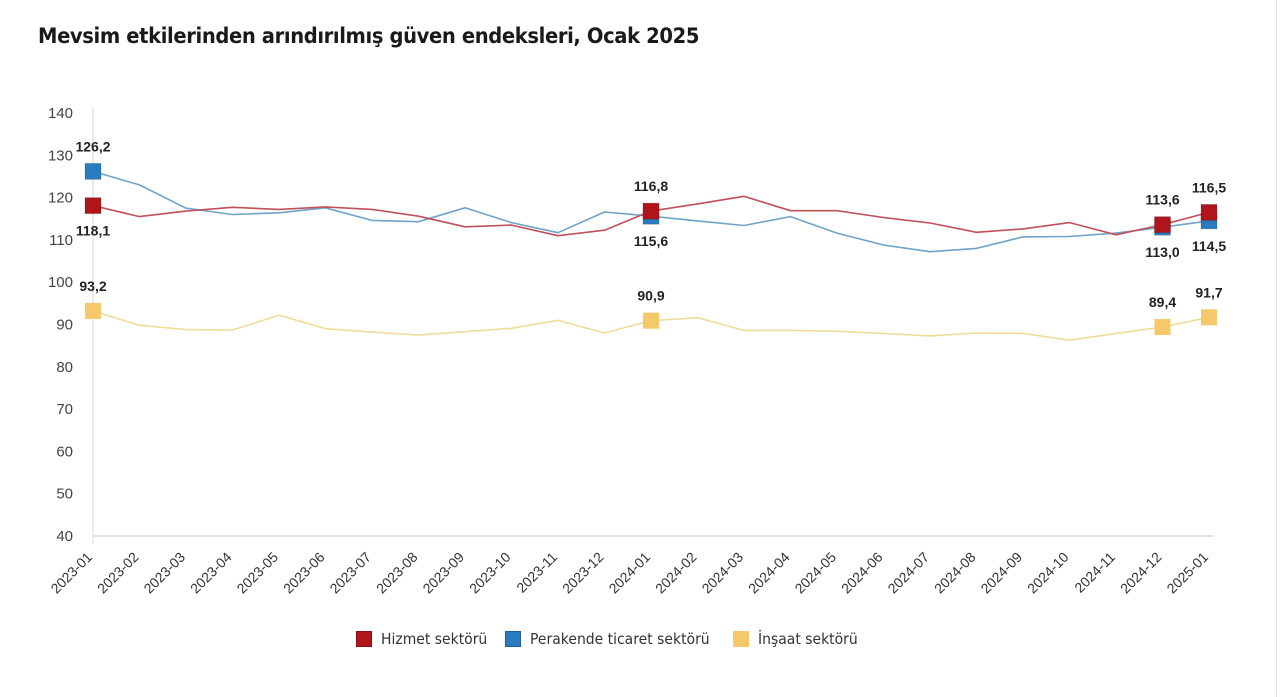 Image resolution: width=1280 pixels, height=697 pixels. What do you see at coordinates (808, 639) in the screenshot?
I see `legend-label: İnşaat sektörü` at bounding box center [808, 639].